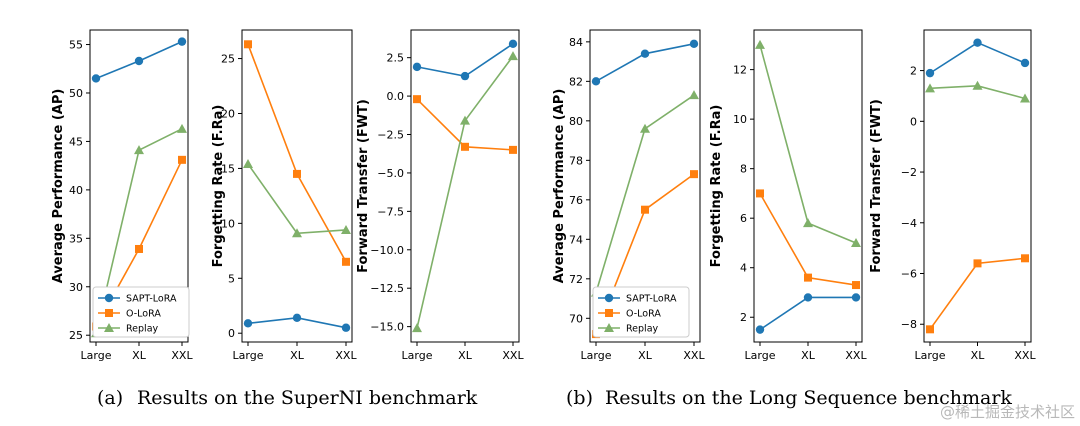  What do you see at coordinates (387, 327) in the screenshot?
I see `y-tick-label: −15.0` at bounding box center [387, 327].